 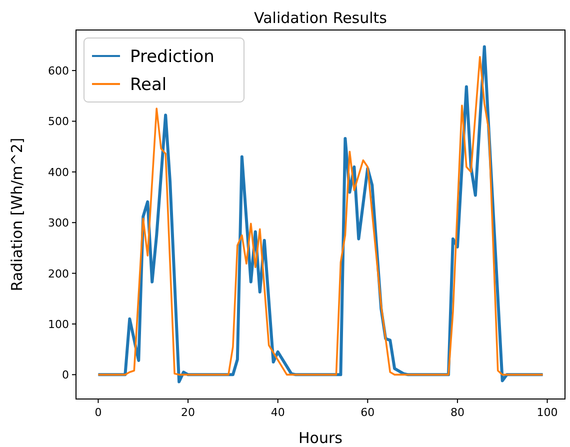 What do you see at coordinates (547, 412) in the screenshot?
I see `x-tick-label: 100` at bounding box center [547, 412].